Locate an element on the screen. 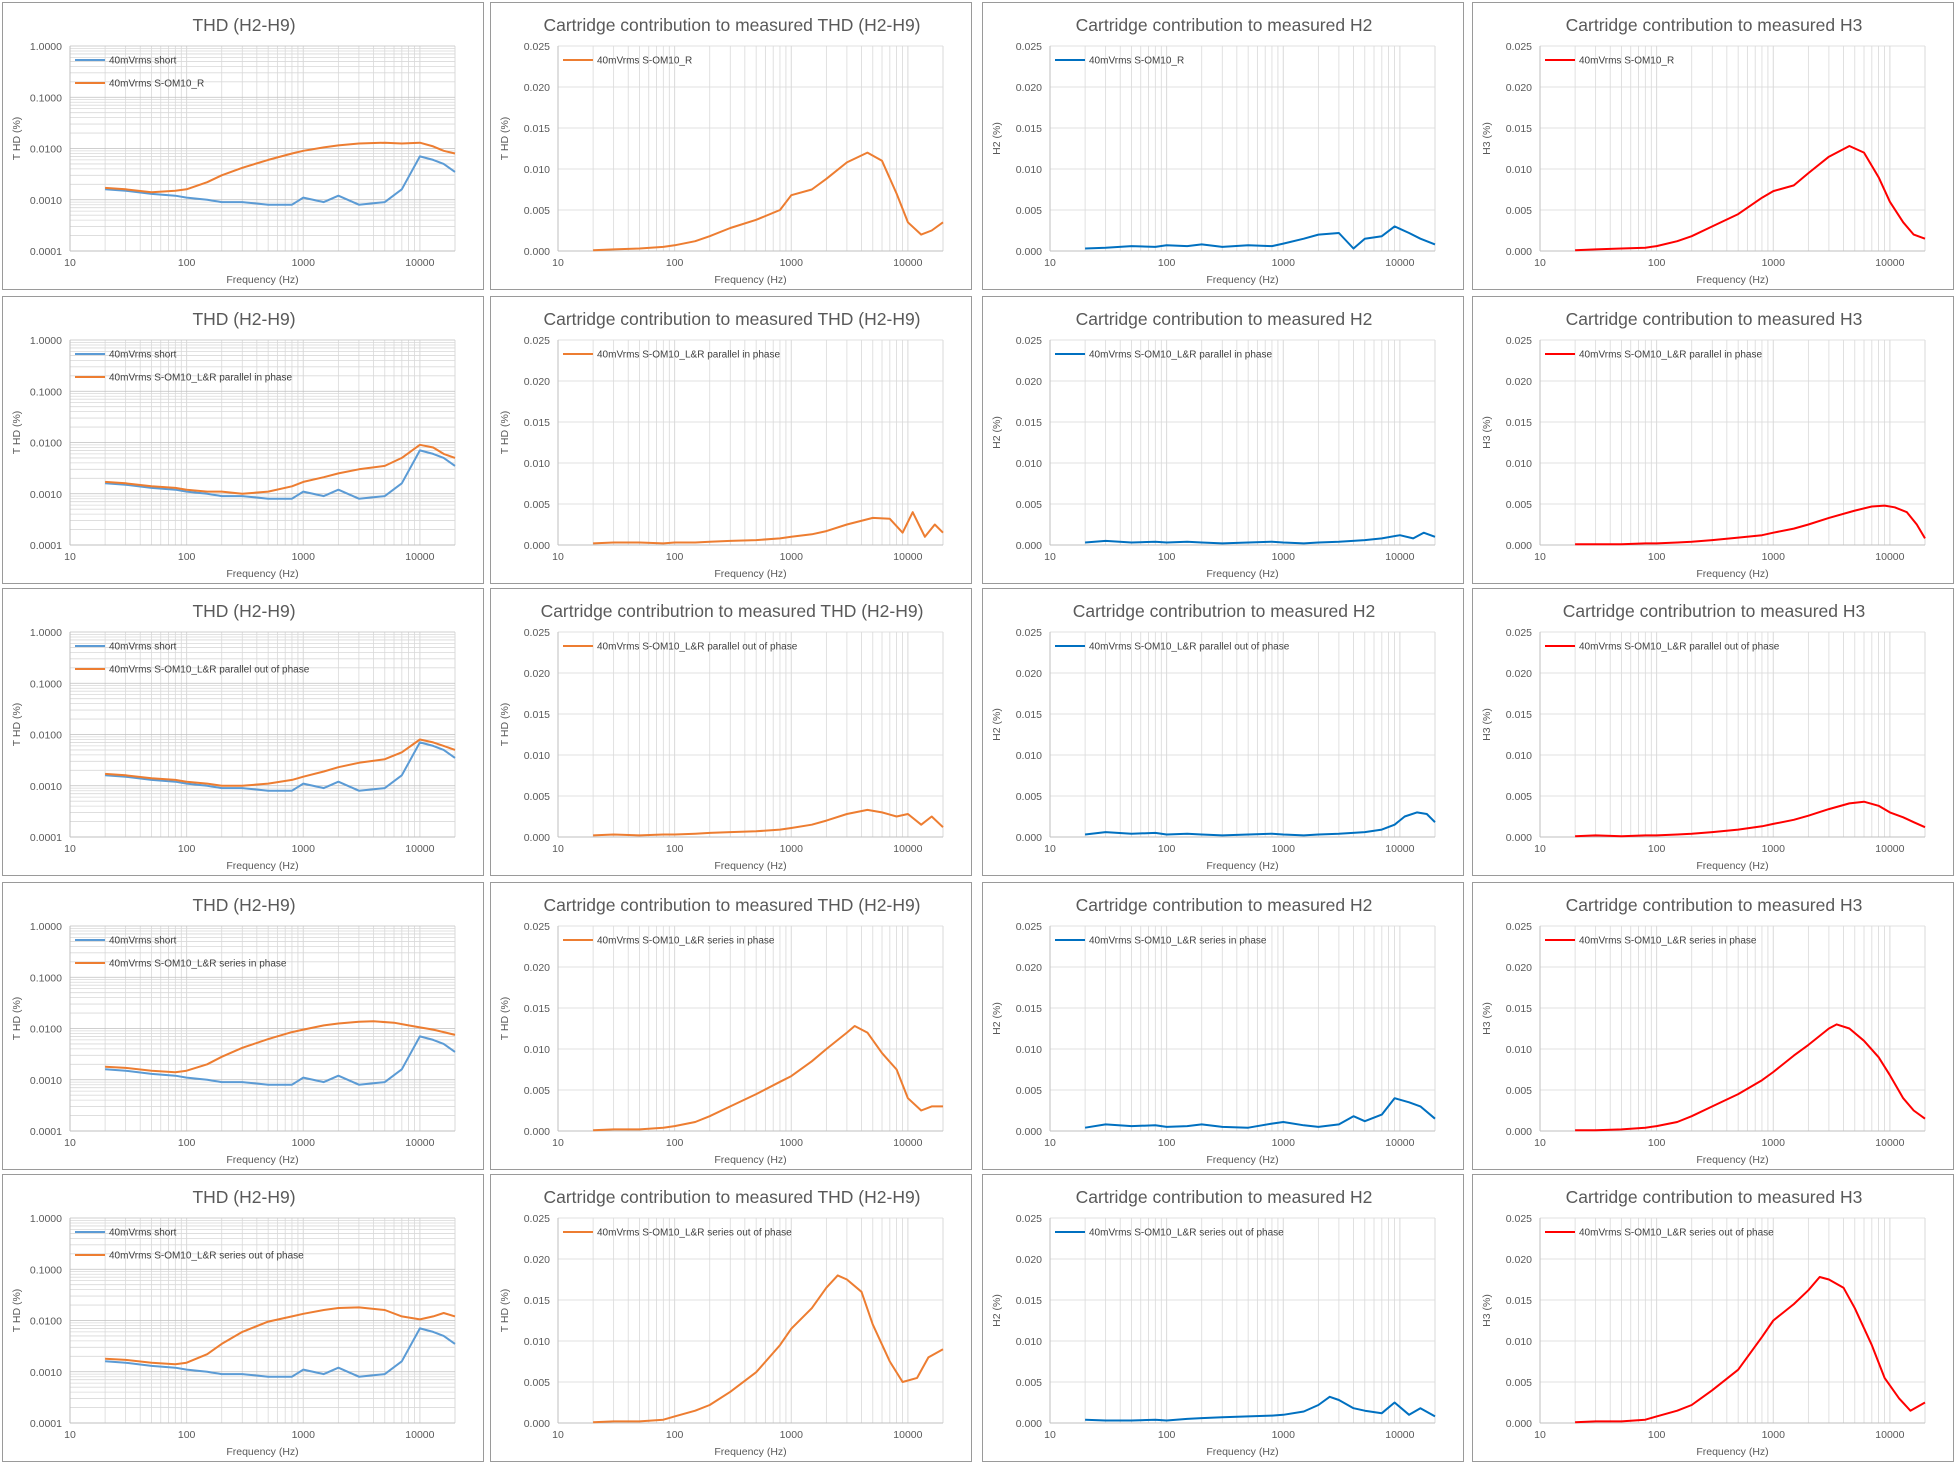 This screenshot has width=1956, height=1470. y-tick-label: 1.0000 is located at coordinates (46, 47).